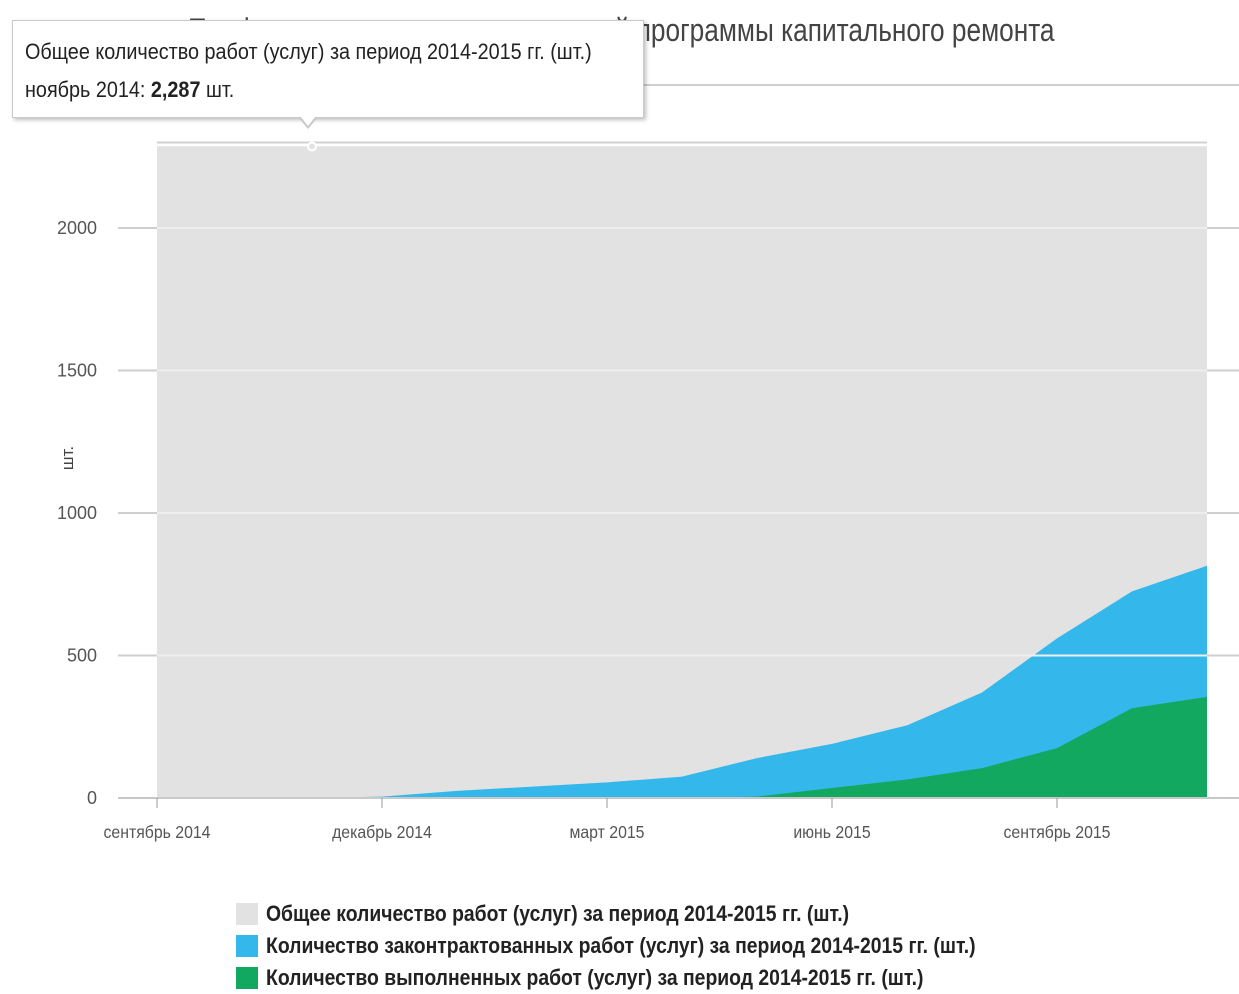  I want to click on y-tick-label: 500, so click(82, 656).